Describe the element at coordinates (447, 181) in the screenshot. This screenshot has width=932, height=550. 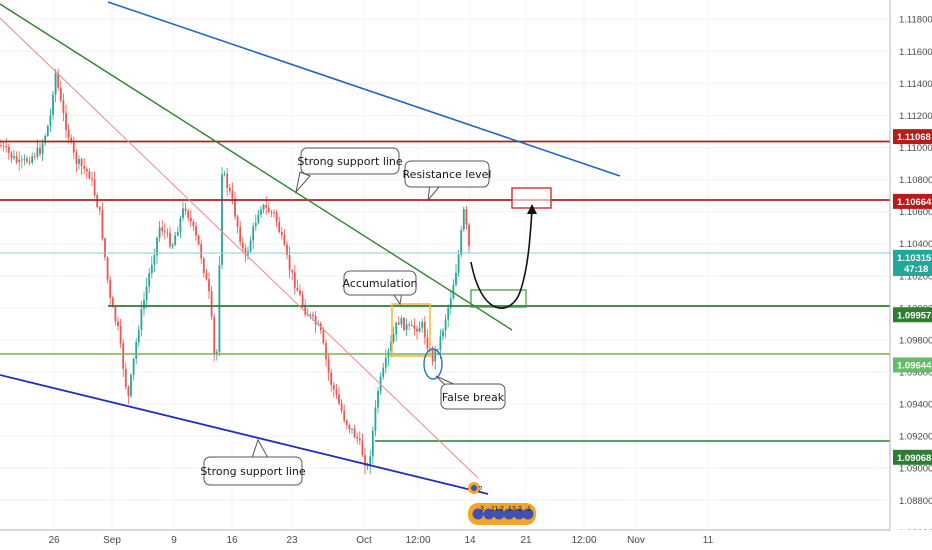
I see `callout-resistance-level: Resistance level` at that location.